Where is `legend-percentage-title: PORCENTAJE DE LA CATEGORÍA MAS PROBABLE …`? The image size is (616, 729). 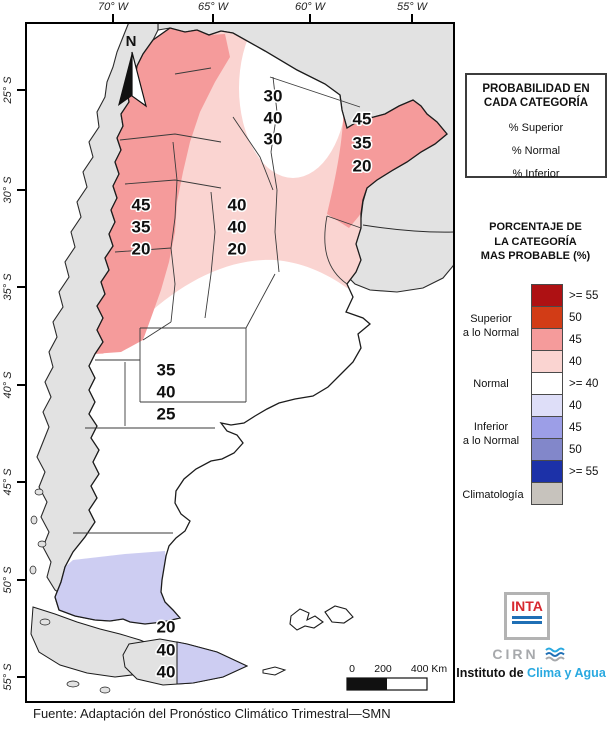 legend-percentage-title: PORCENTAJE DE LA CATEGORÍA MAS PROBABLE … is located at coordinates (535, 242).